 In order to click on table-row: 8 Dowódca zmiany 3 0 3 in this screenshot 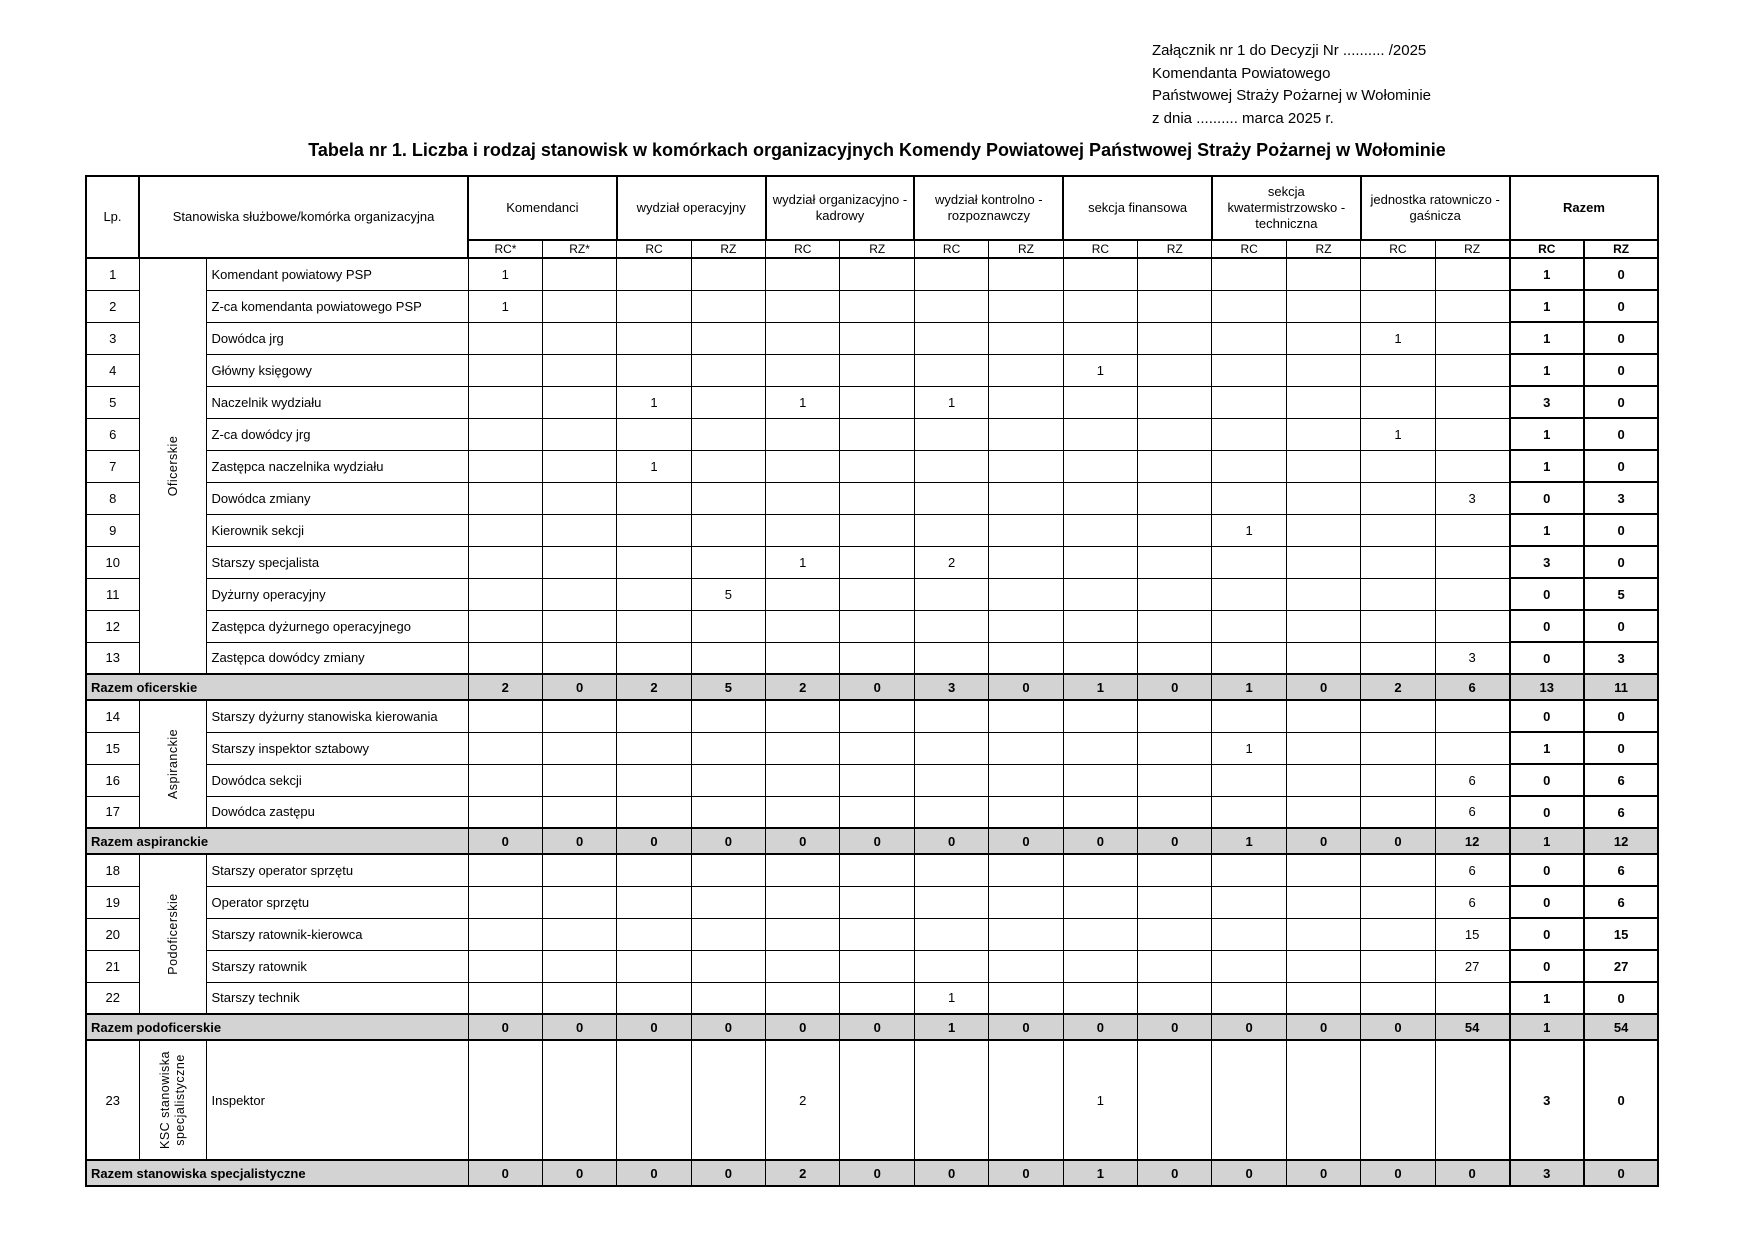, I will do `click(872, 498)`.